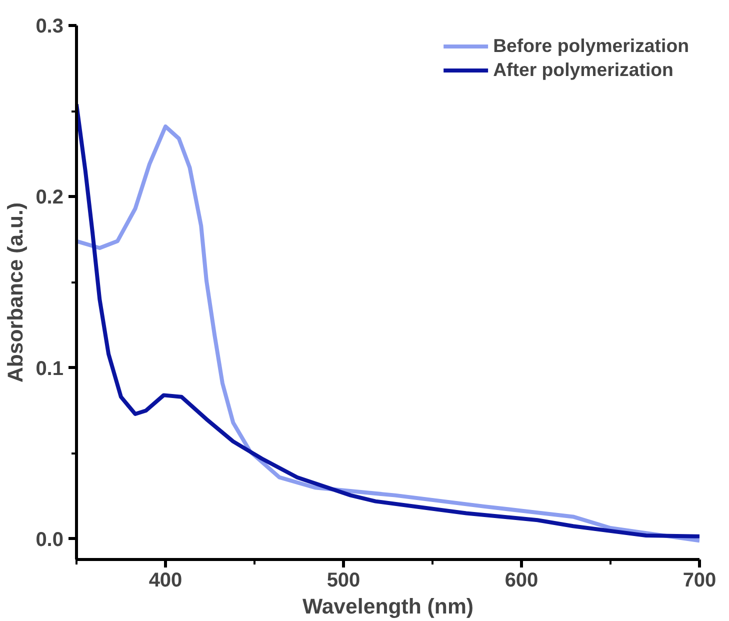 The width and height of the screenshot is (729, 621). What do you see at coordinates (699, 581) in the screenshot?
I see `x-tick-label: 700` at bounding box center [699, 581].